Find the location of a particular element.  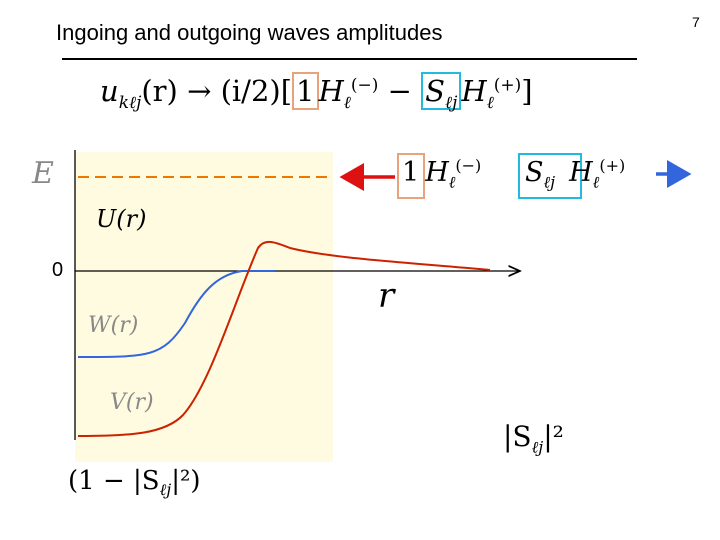

formula-close: ] is located at coordinates (527, 91).